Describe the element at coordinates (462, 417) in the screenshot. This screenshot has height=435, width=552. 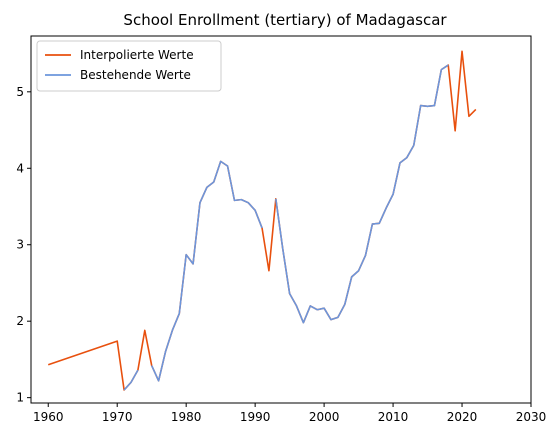
I see `x-tick-label: 2020` at that location.